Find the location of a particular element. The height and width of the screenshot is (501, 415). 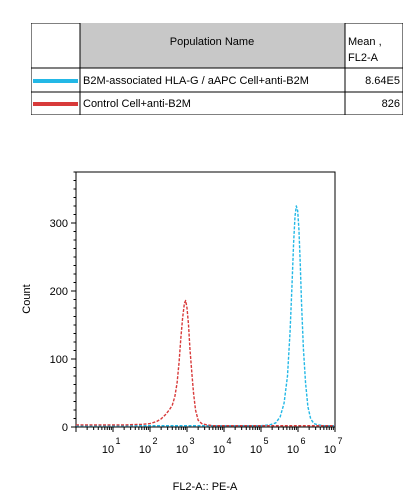

mean-header-line1: Mean , is located at coordinates (365, 42).